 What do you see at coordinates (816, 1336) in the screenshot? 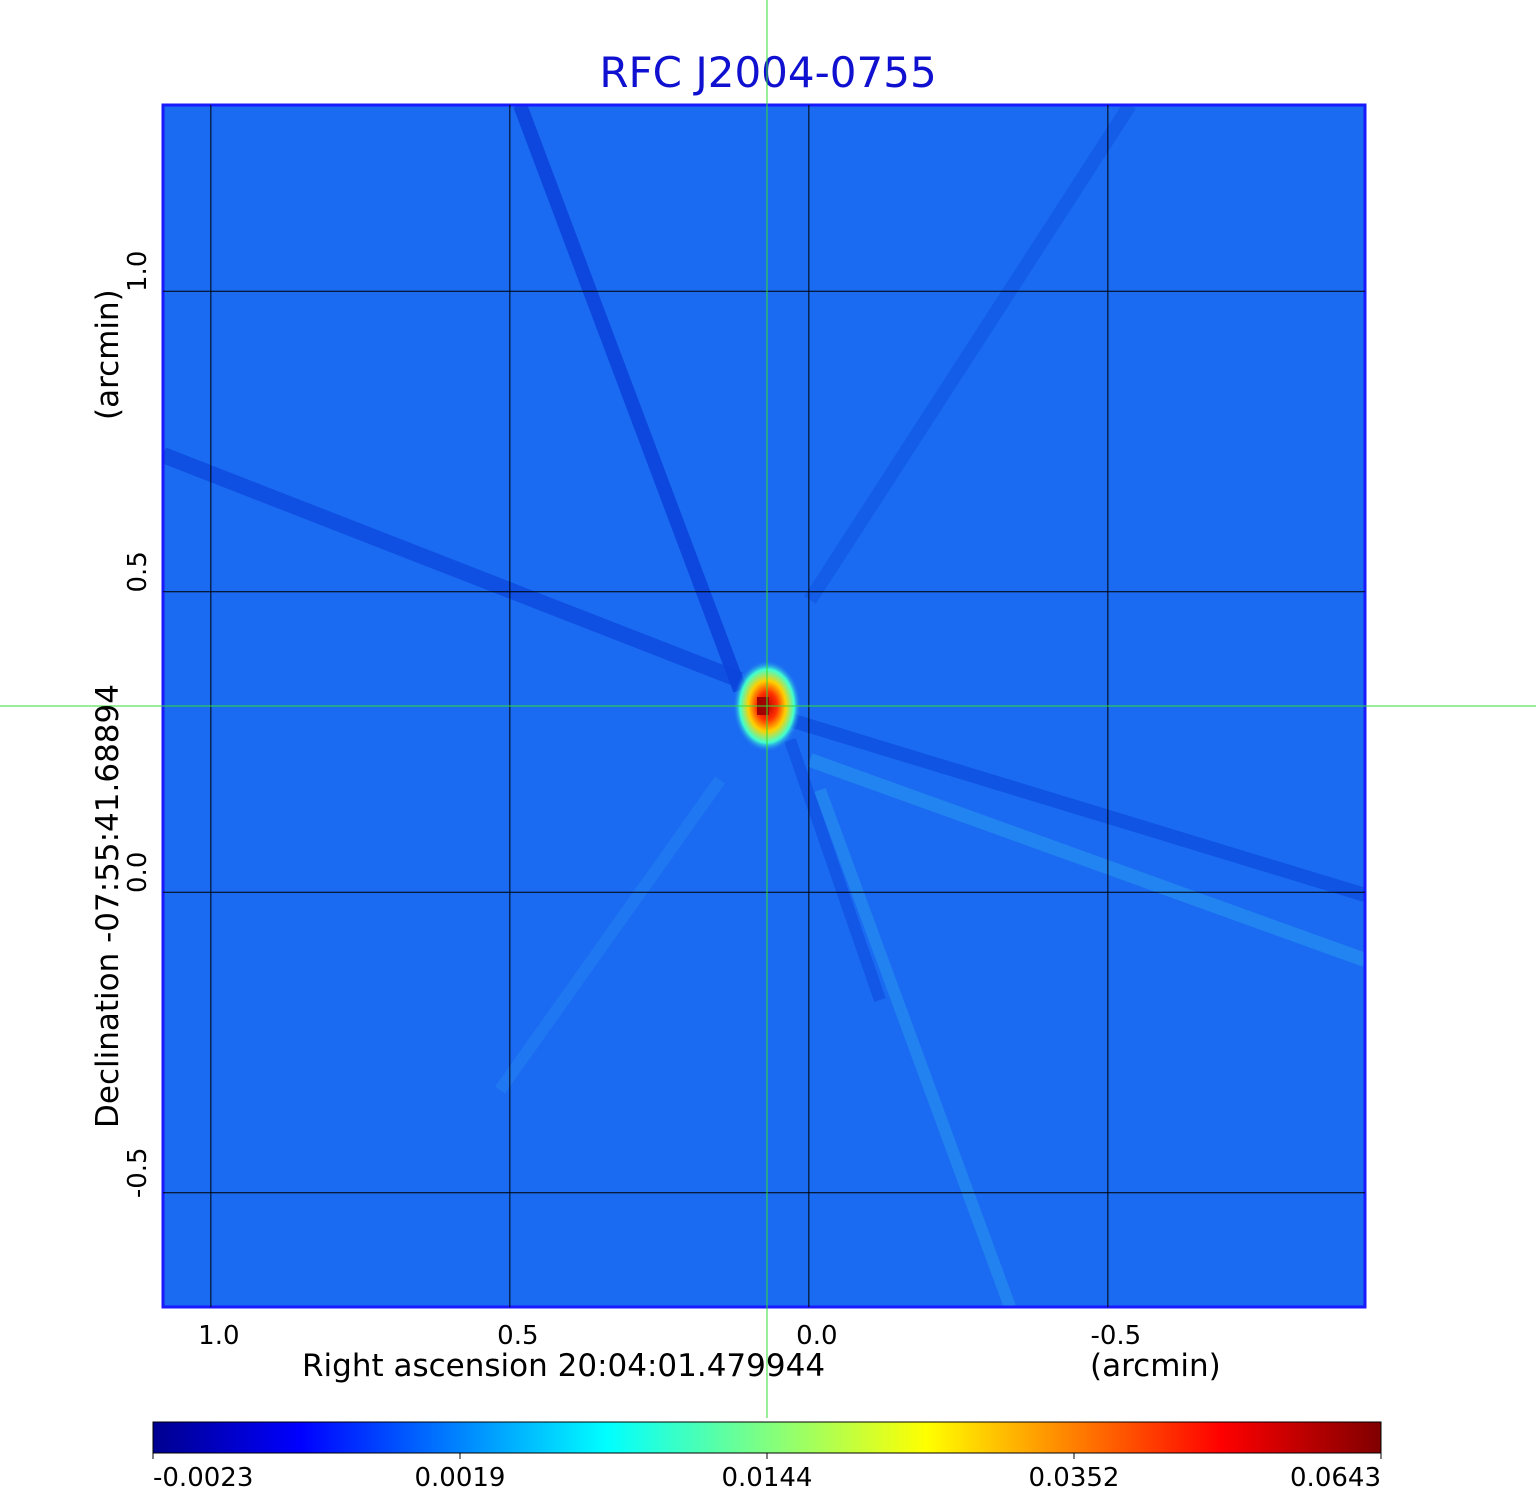
I see `x-tick-label: 0.0` at bounding box center [816, 1336].